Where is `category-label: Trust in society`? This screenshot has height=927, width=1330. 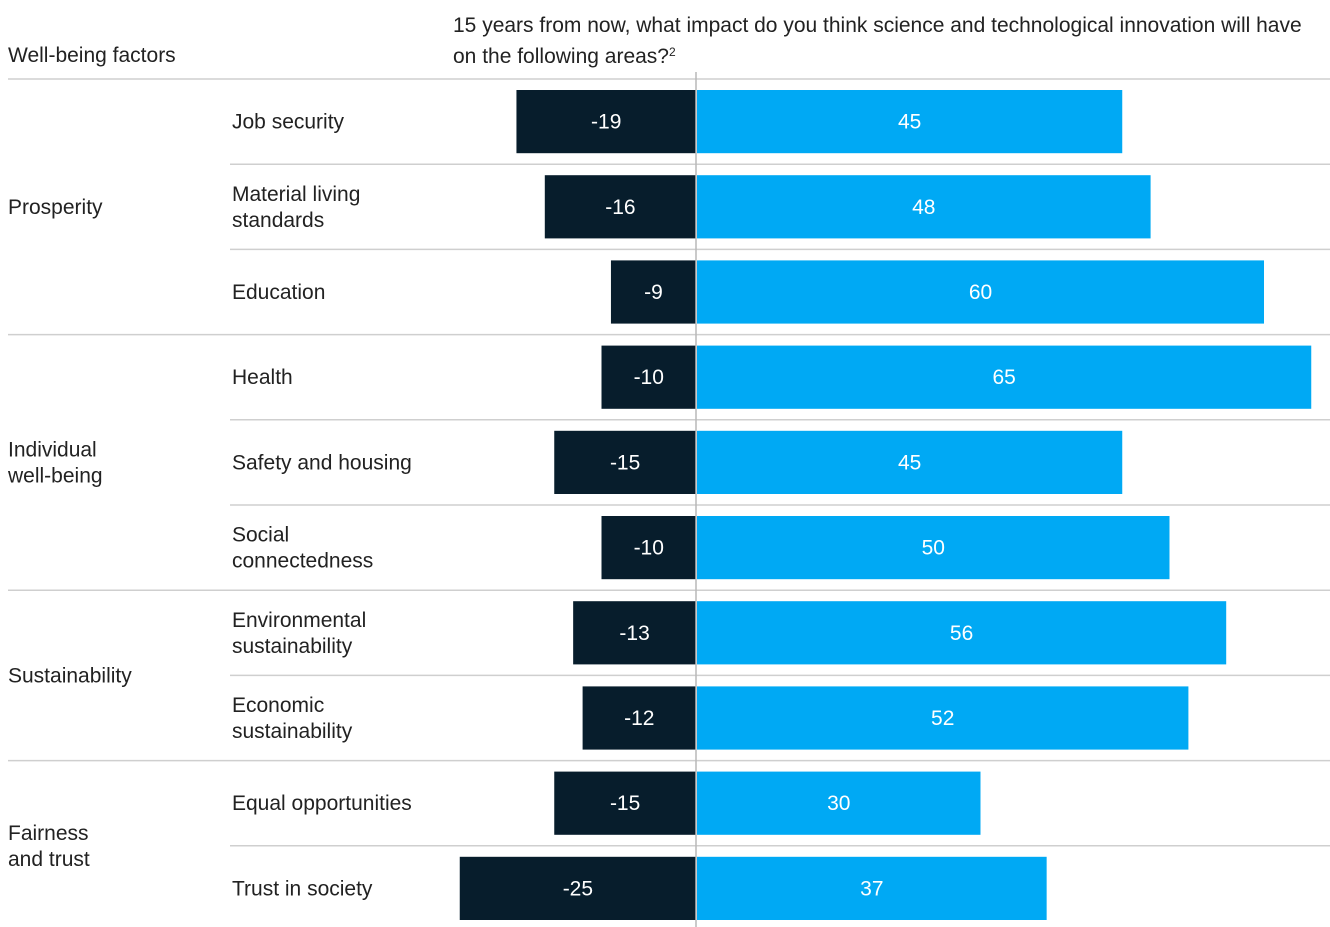 category-label: Trust in society is located at coordinates (302, 888).